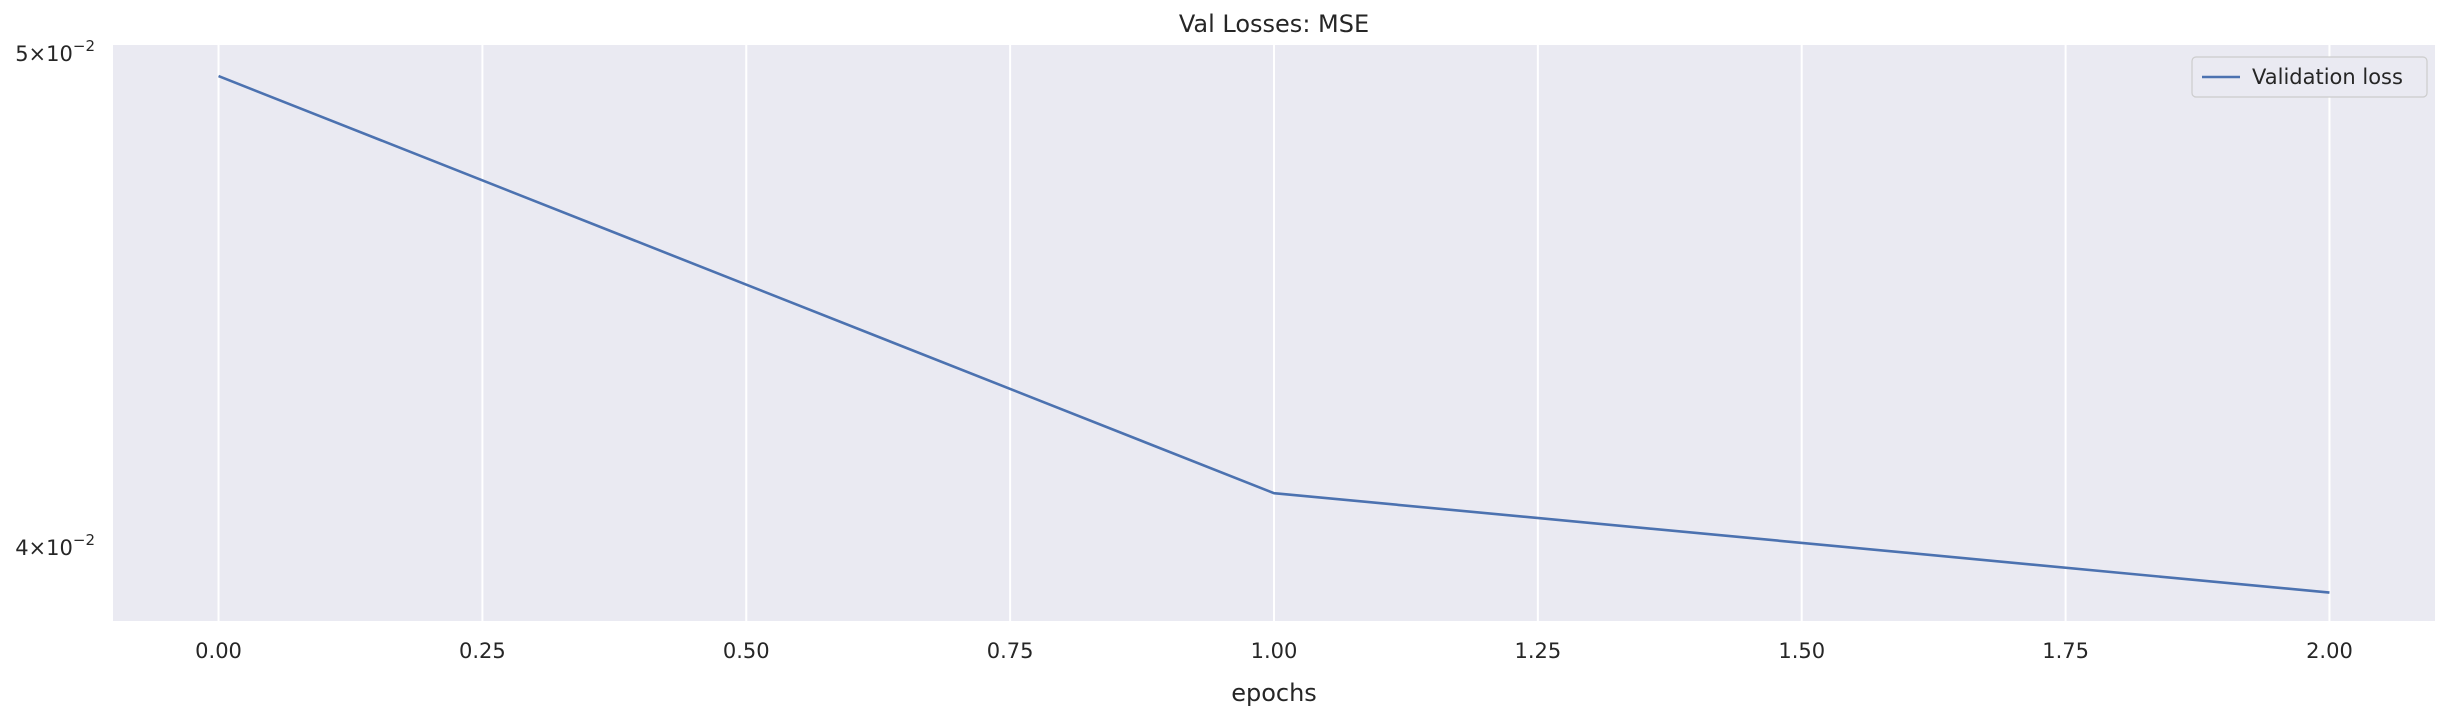 This screenshot has height=709, width=2450. Describe the element at coordinates (55, 298) in the screenshot. I see `y-tick-labels: 5×10⁻² 4×10⁻²` at that location.